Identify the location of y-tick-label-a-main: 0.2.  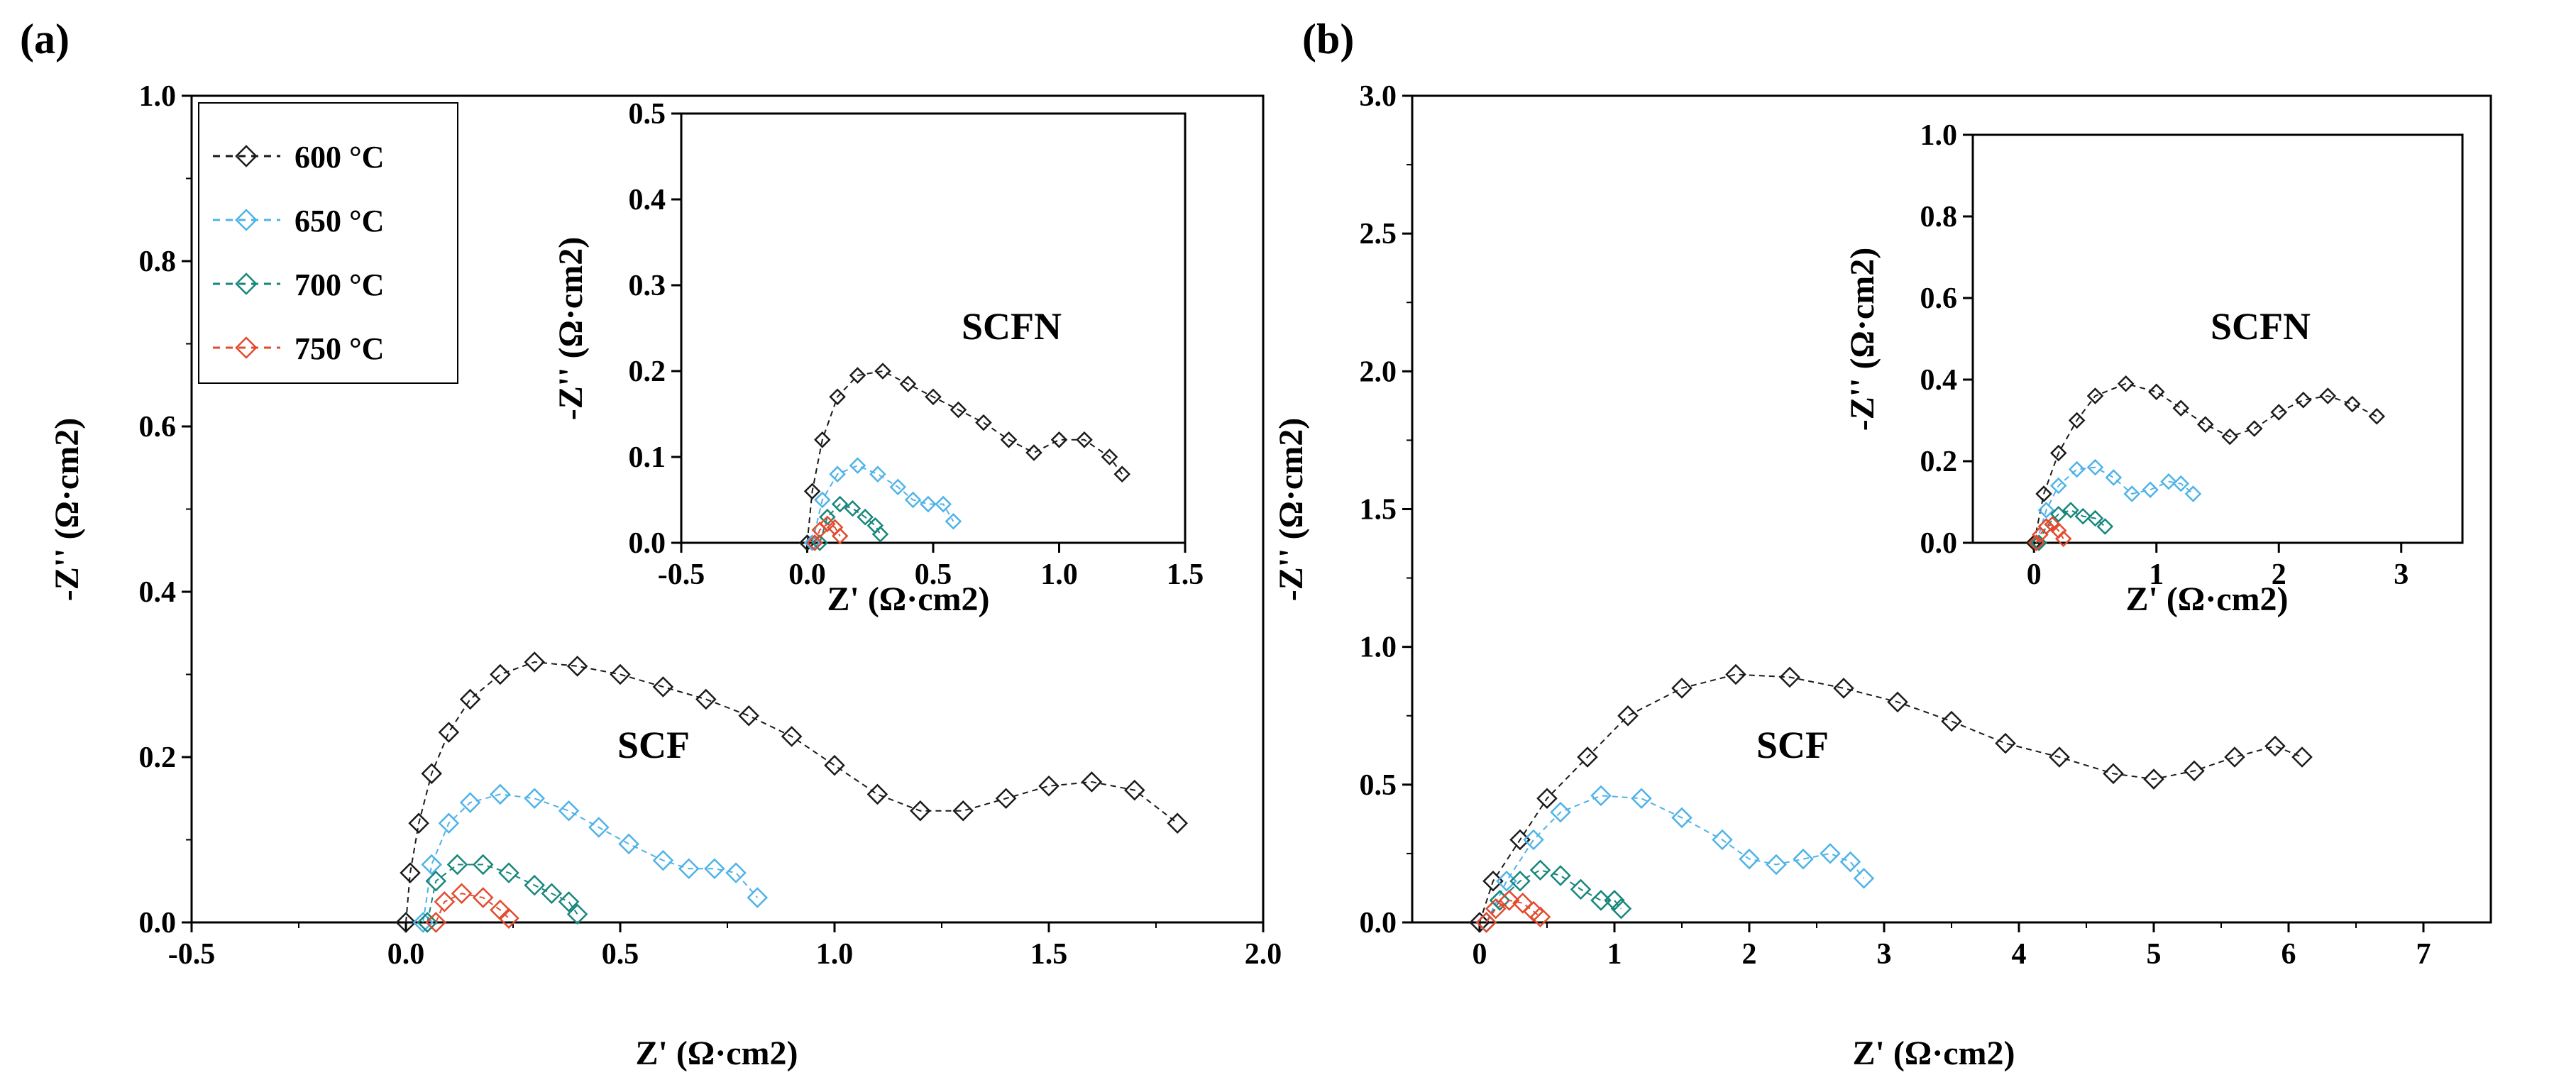
(158, 757).